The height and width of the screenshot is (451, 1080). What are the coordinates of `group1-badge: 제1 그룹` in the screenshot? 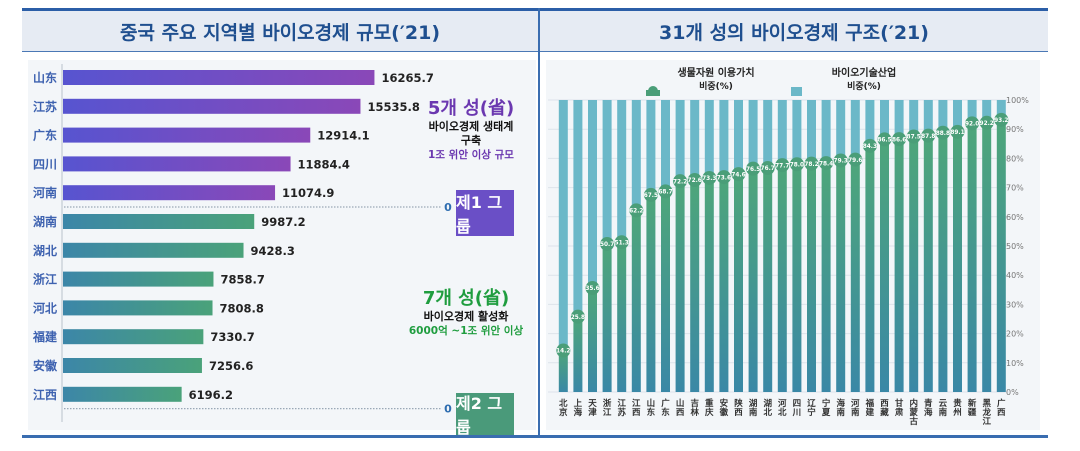 It's located at (485, 213).